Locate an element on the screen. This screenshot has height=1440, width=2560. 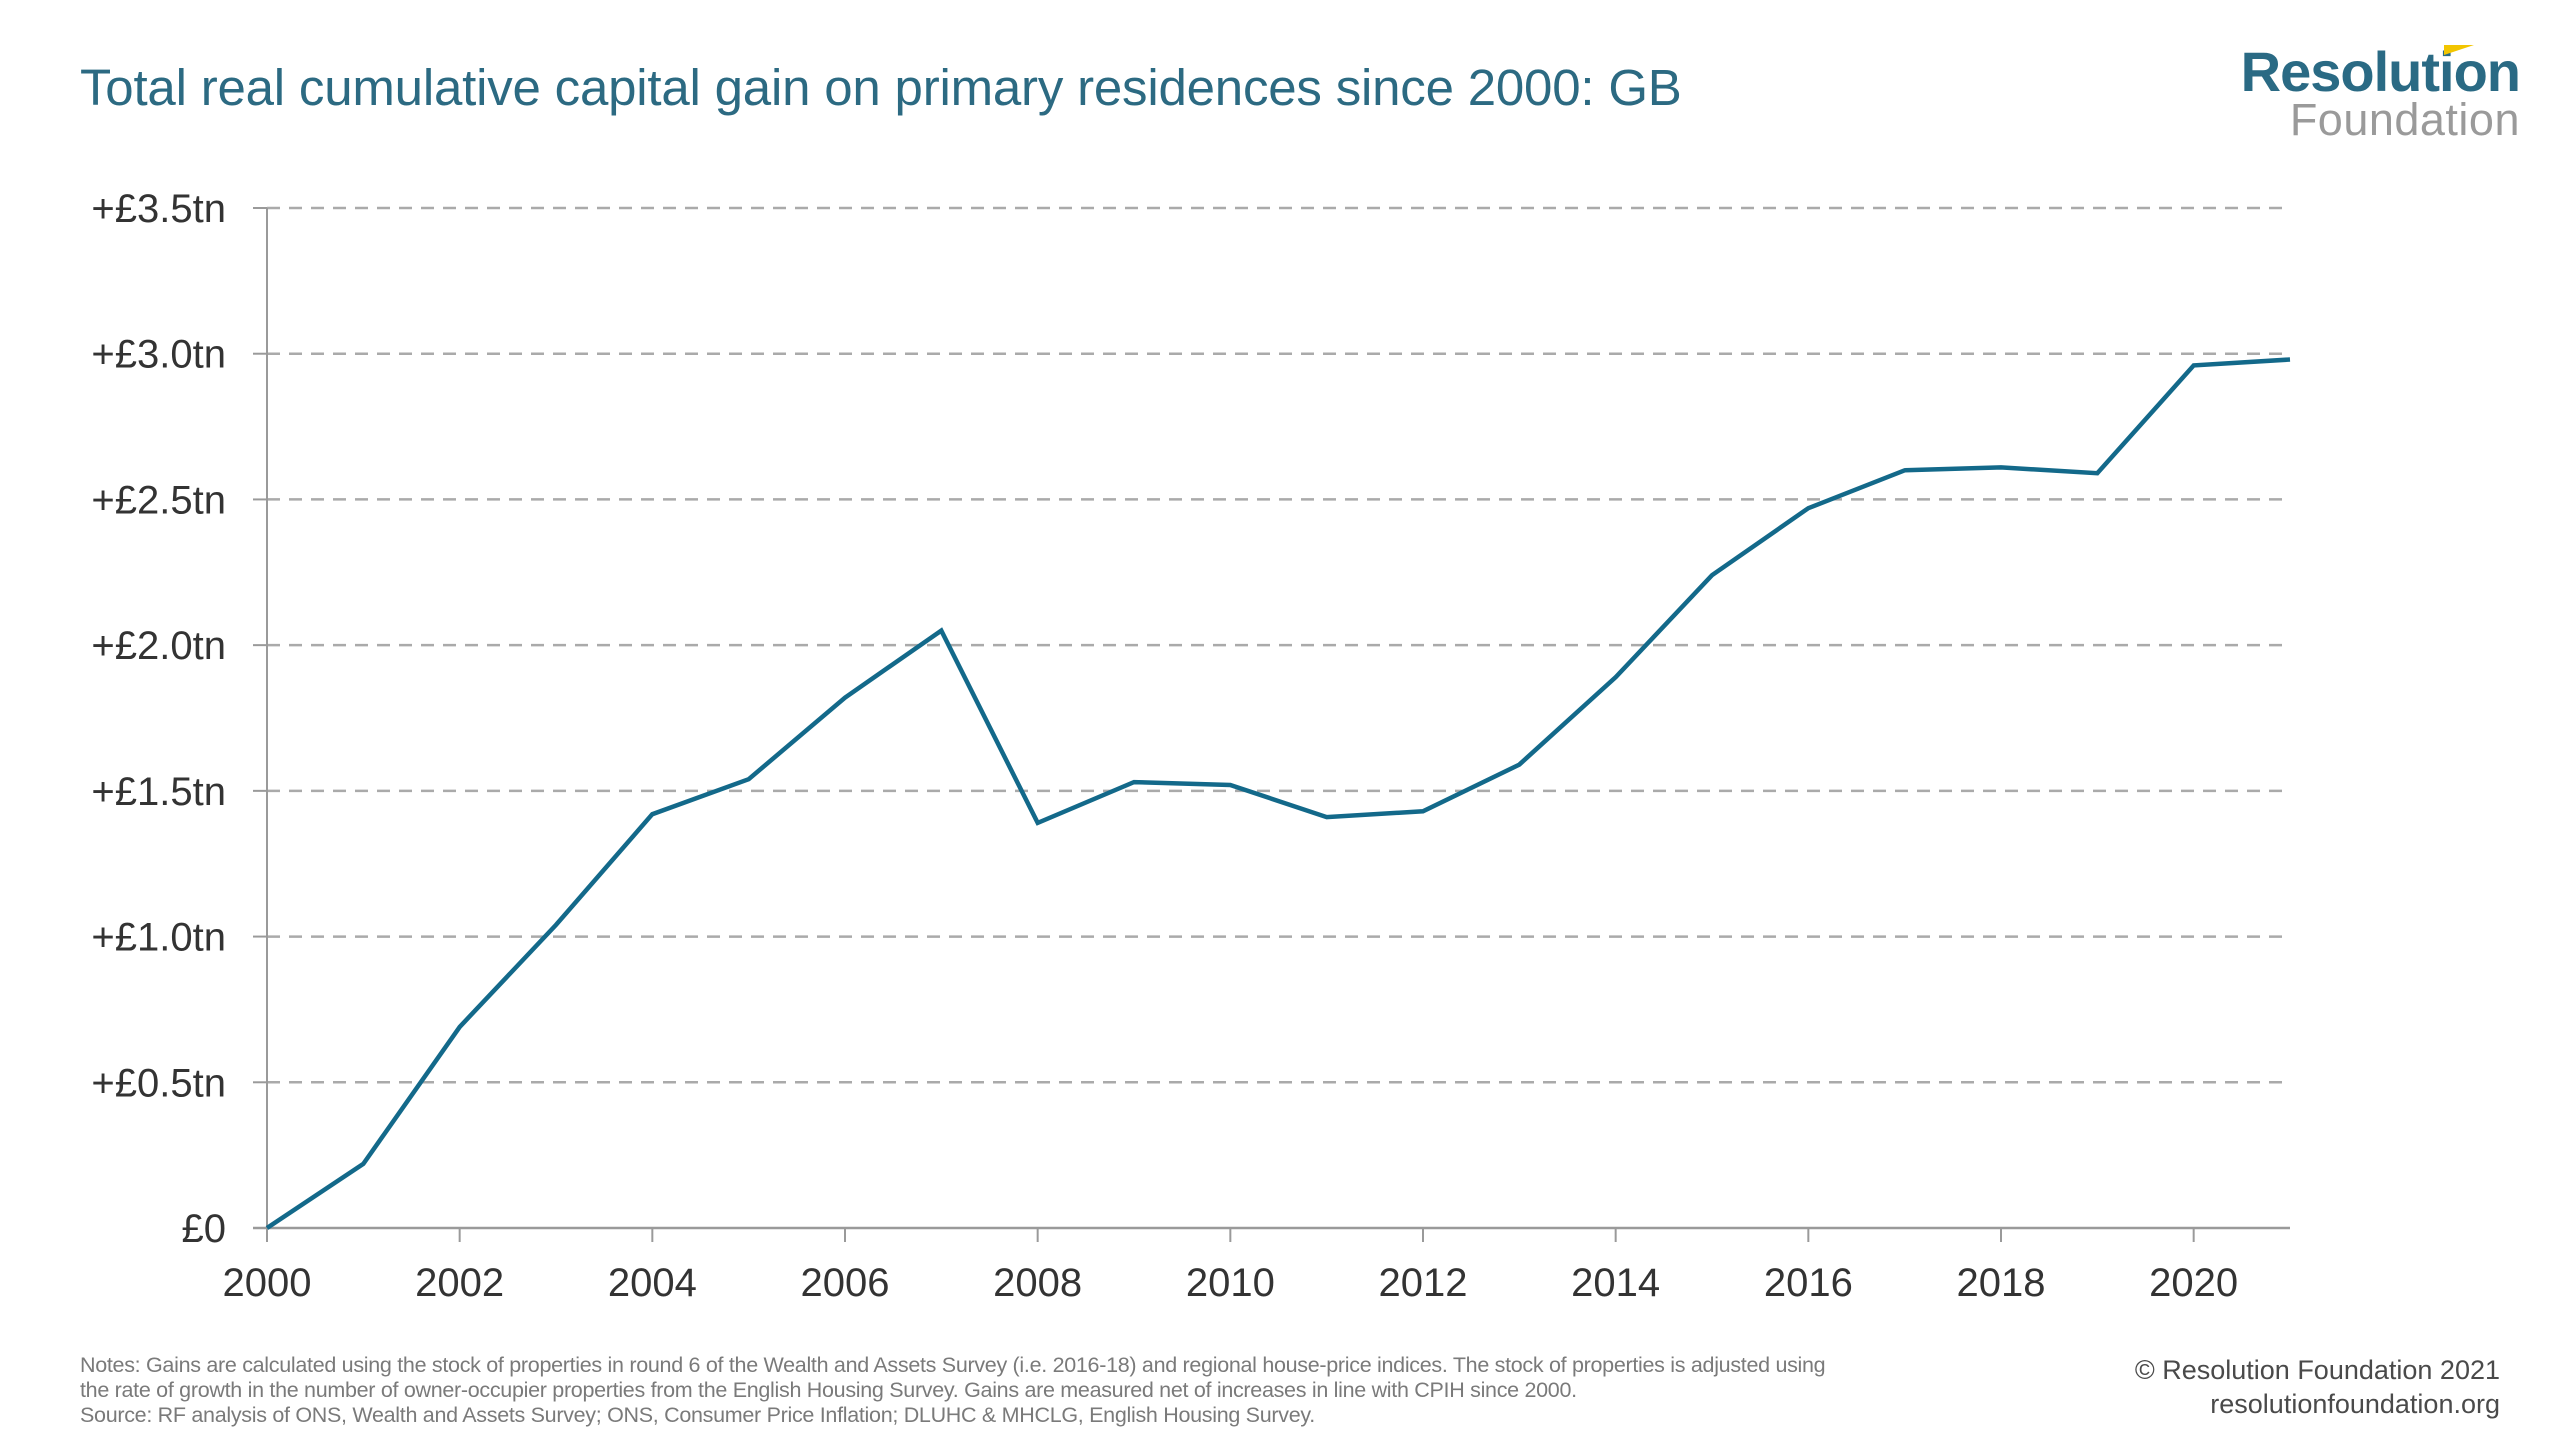
copyright-text: © Resolution Foundation 2021 is located at coordinates (2317, 1370).